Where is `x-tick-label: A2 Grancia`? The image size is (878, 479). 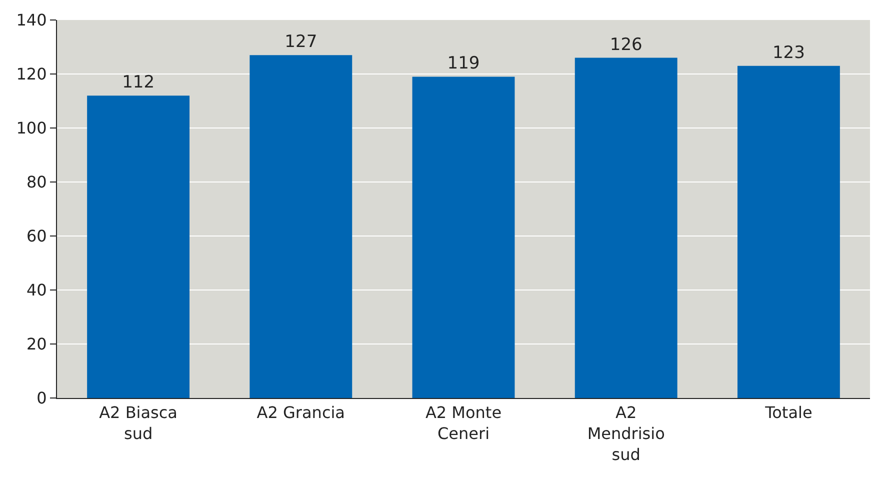
x-tick-label: A2 Grancia is located at coordinates (300, 412).